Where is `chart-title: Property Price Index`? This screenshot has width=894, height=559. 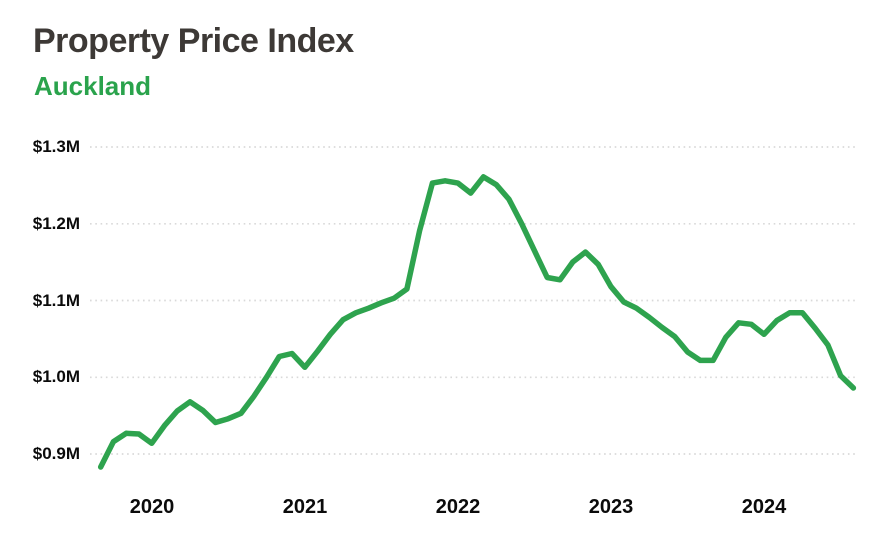
chart-title: Property Price Index is located at coordinates (193, 41).